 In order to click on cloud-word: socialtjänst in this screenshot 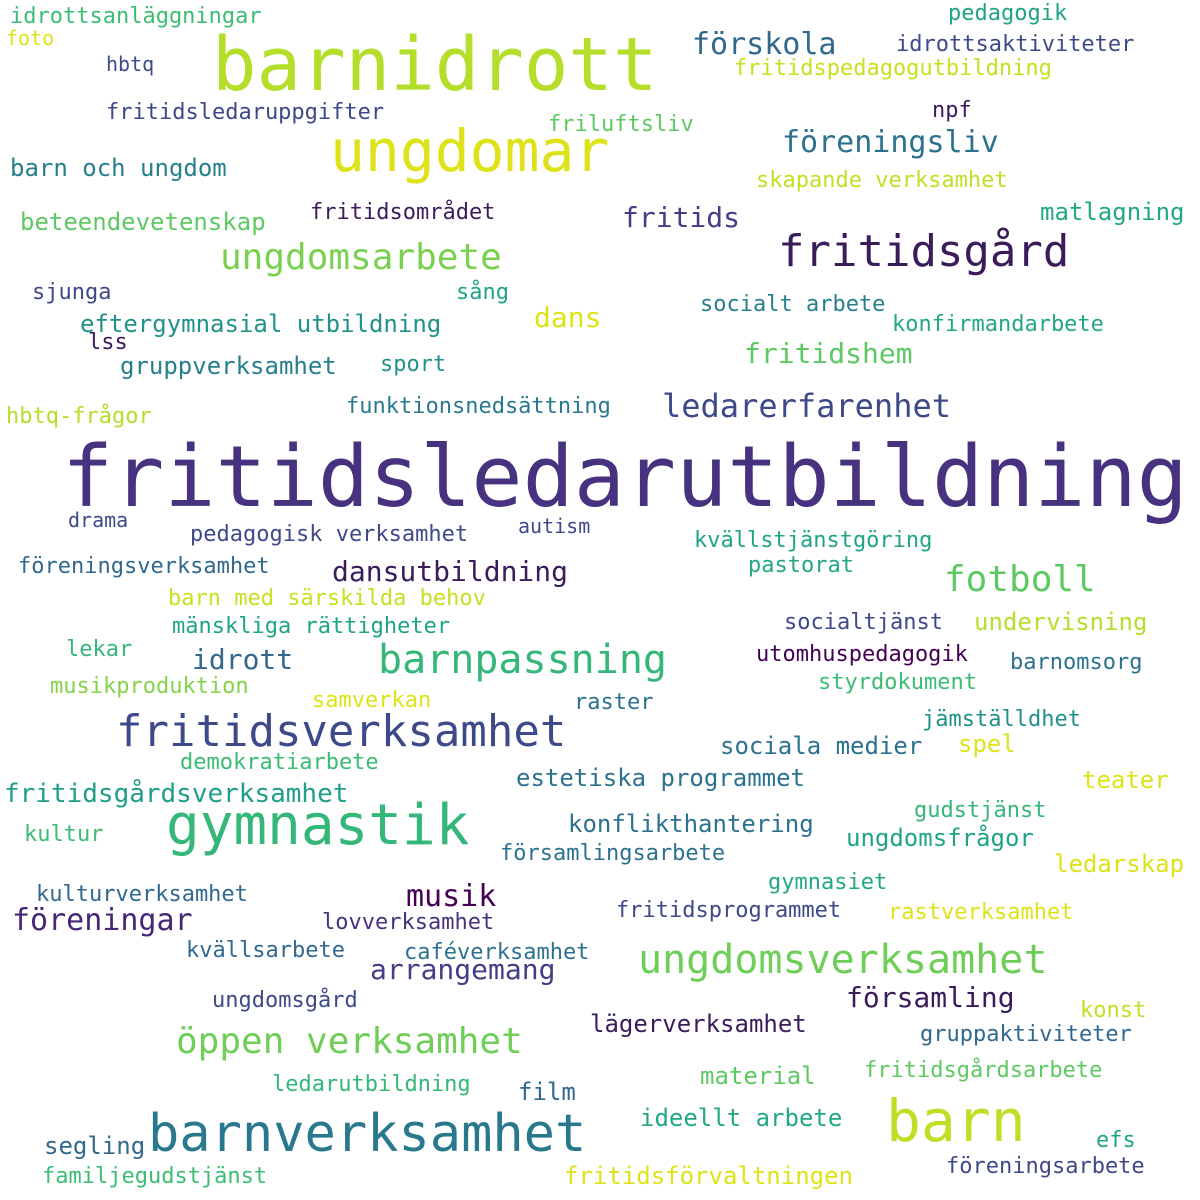, I will do `click(863, 622)`.